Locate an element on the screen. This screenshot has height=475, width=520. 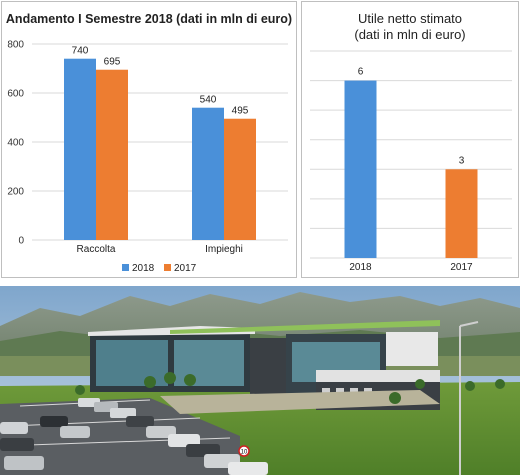
data-label: 6 is located at coordinates (361, 72).